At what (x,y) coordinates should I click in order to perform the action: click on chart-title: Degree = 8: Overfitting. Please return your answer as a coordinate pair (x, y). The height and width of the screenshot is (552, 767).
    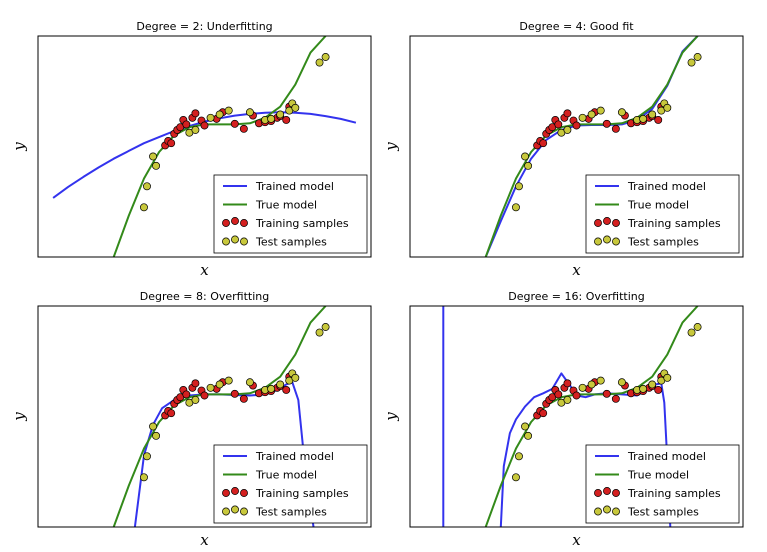
    Looking at the image, I should click on (204, 296).